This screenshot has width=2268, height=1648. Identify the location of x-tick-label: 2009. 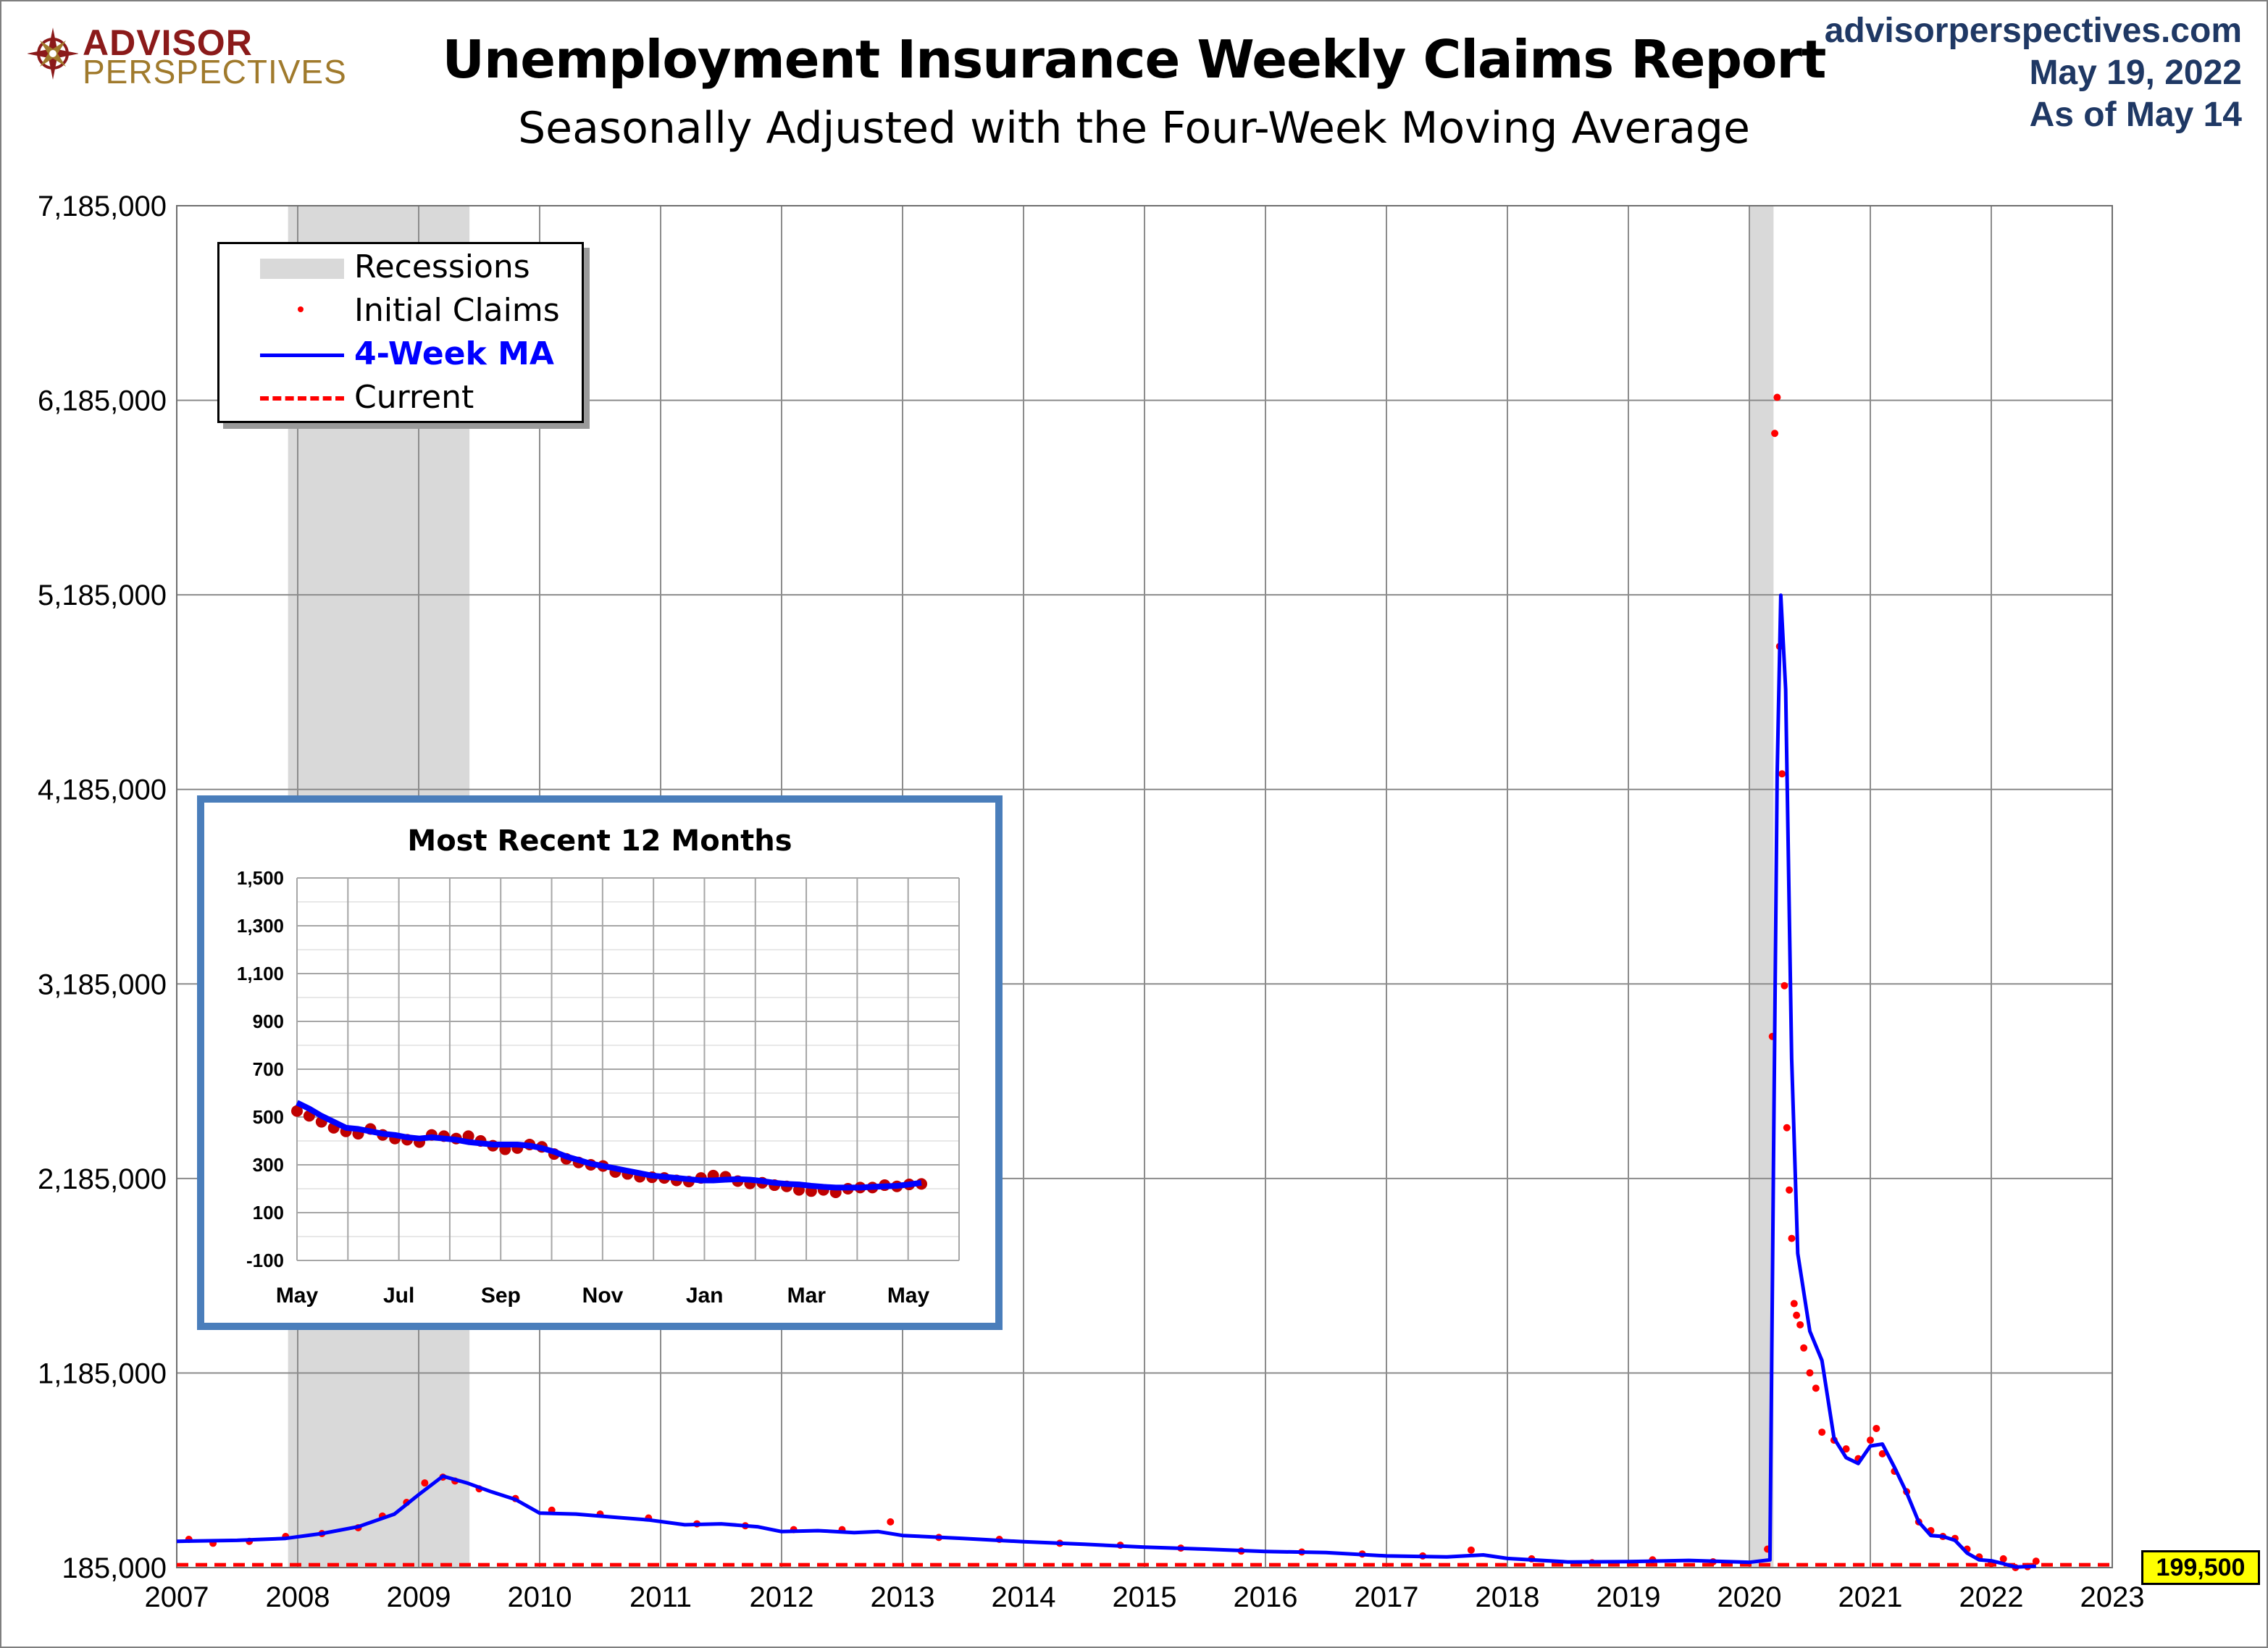
(419, 1597).